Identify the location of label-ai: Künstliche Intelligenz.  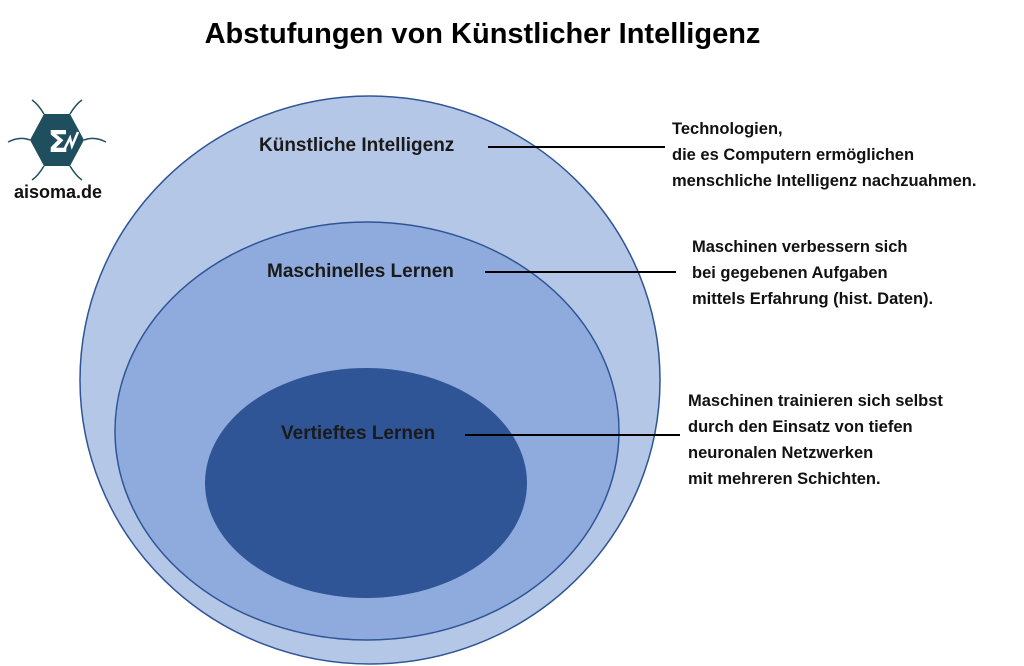
(357, 145).